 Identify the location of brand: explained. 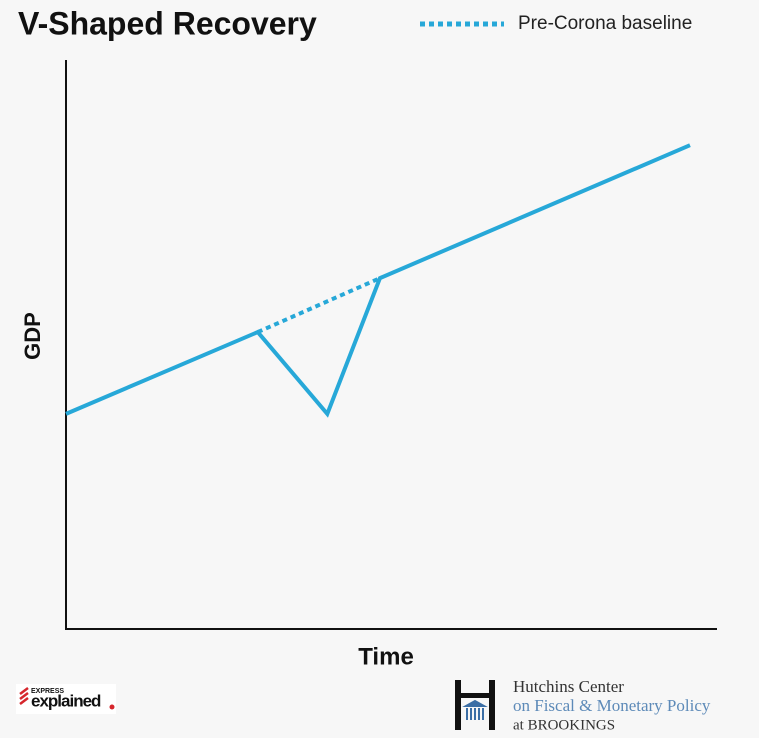
(66, 700).